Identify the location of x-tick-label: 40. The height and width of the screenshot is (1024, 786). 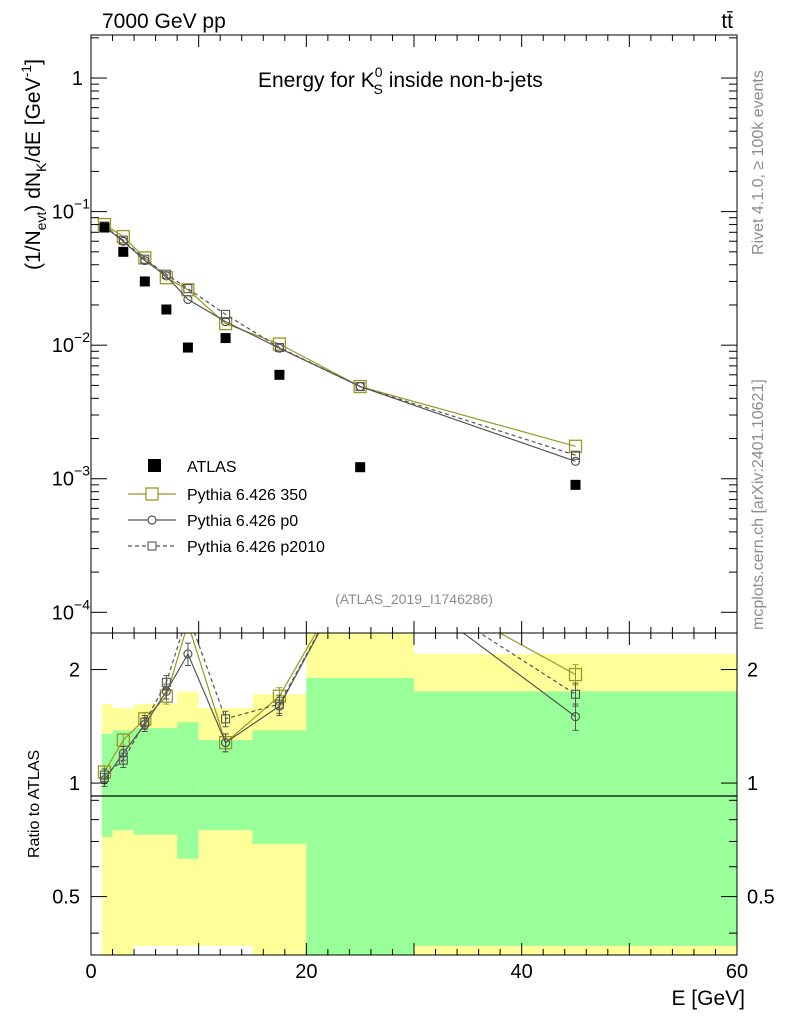
(522, 972).